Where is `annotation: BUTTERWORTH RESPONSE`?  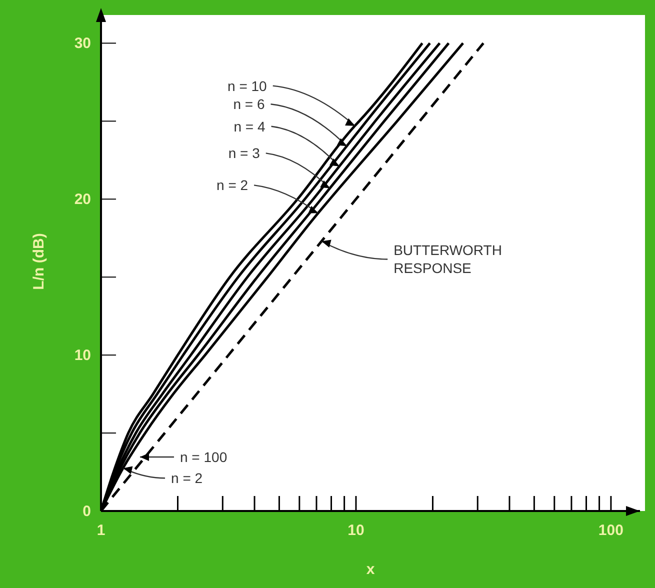
annotation: BUTTERWORTH RESPONSE is located at coordinates (448, 259).